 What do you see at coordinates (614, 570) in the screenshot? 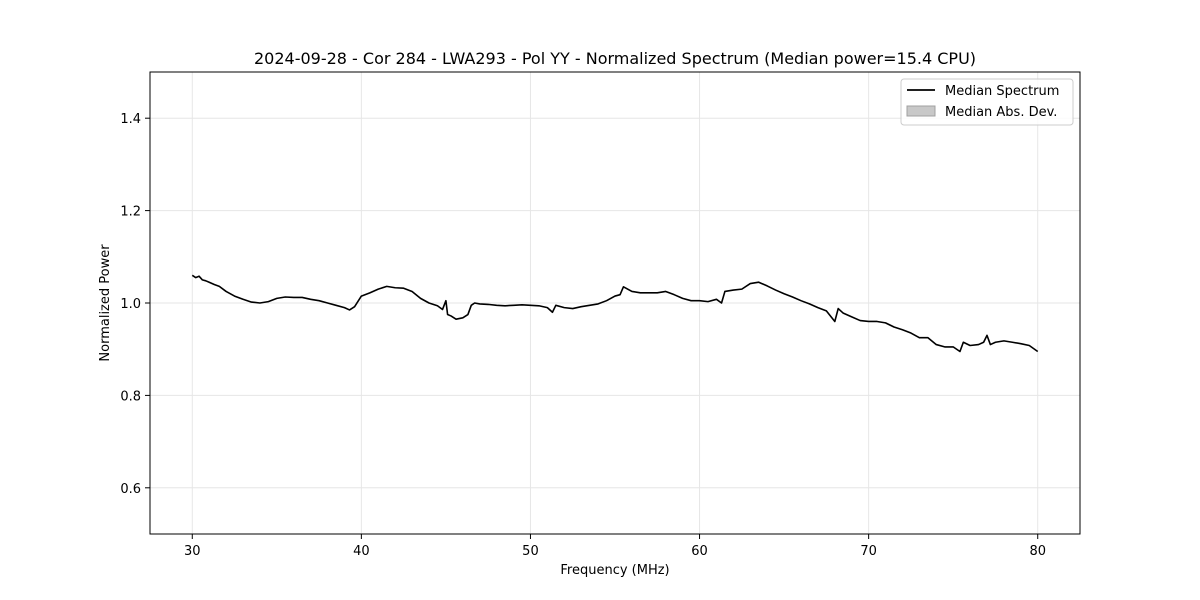
I see `x-axis-label: Frequency (MHz)` at bounding box center [614, 570].